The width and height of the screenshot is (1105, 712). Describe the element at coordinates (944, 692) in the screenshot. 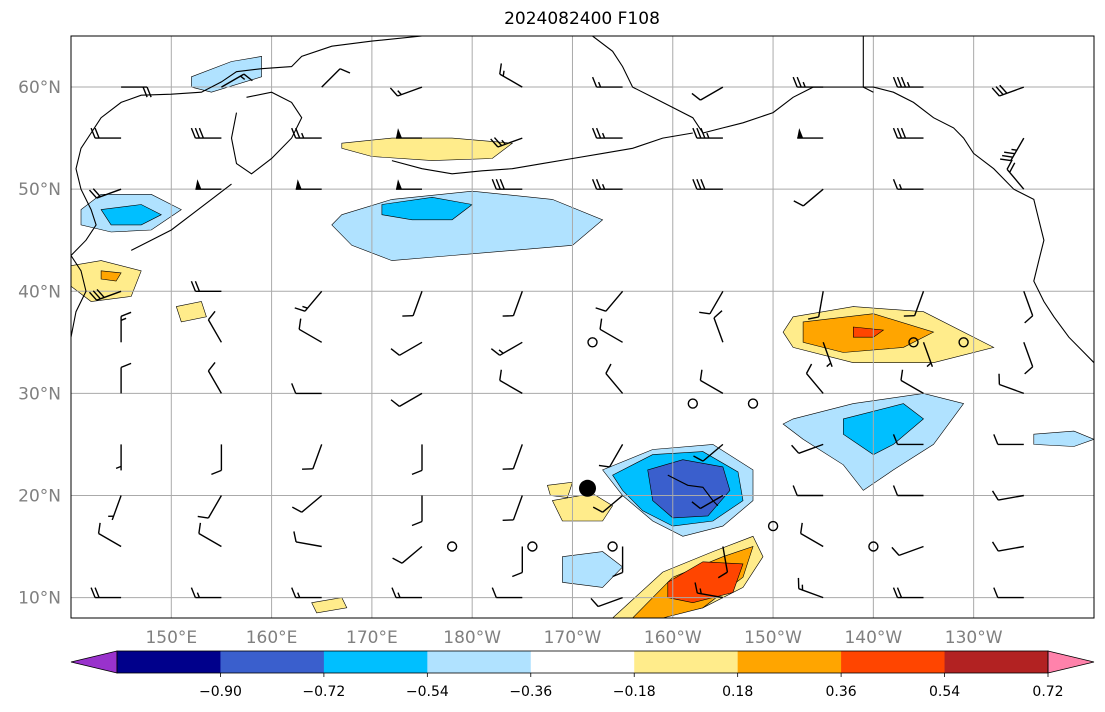

I see `colorbar-label: 0.54` at that location.